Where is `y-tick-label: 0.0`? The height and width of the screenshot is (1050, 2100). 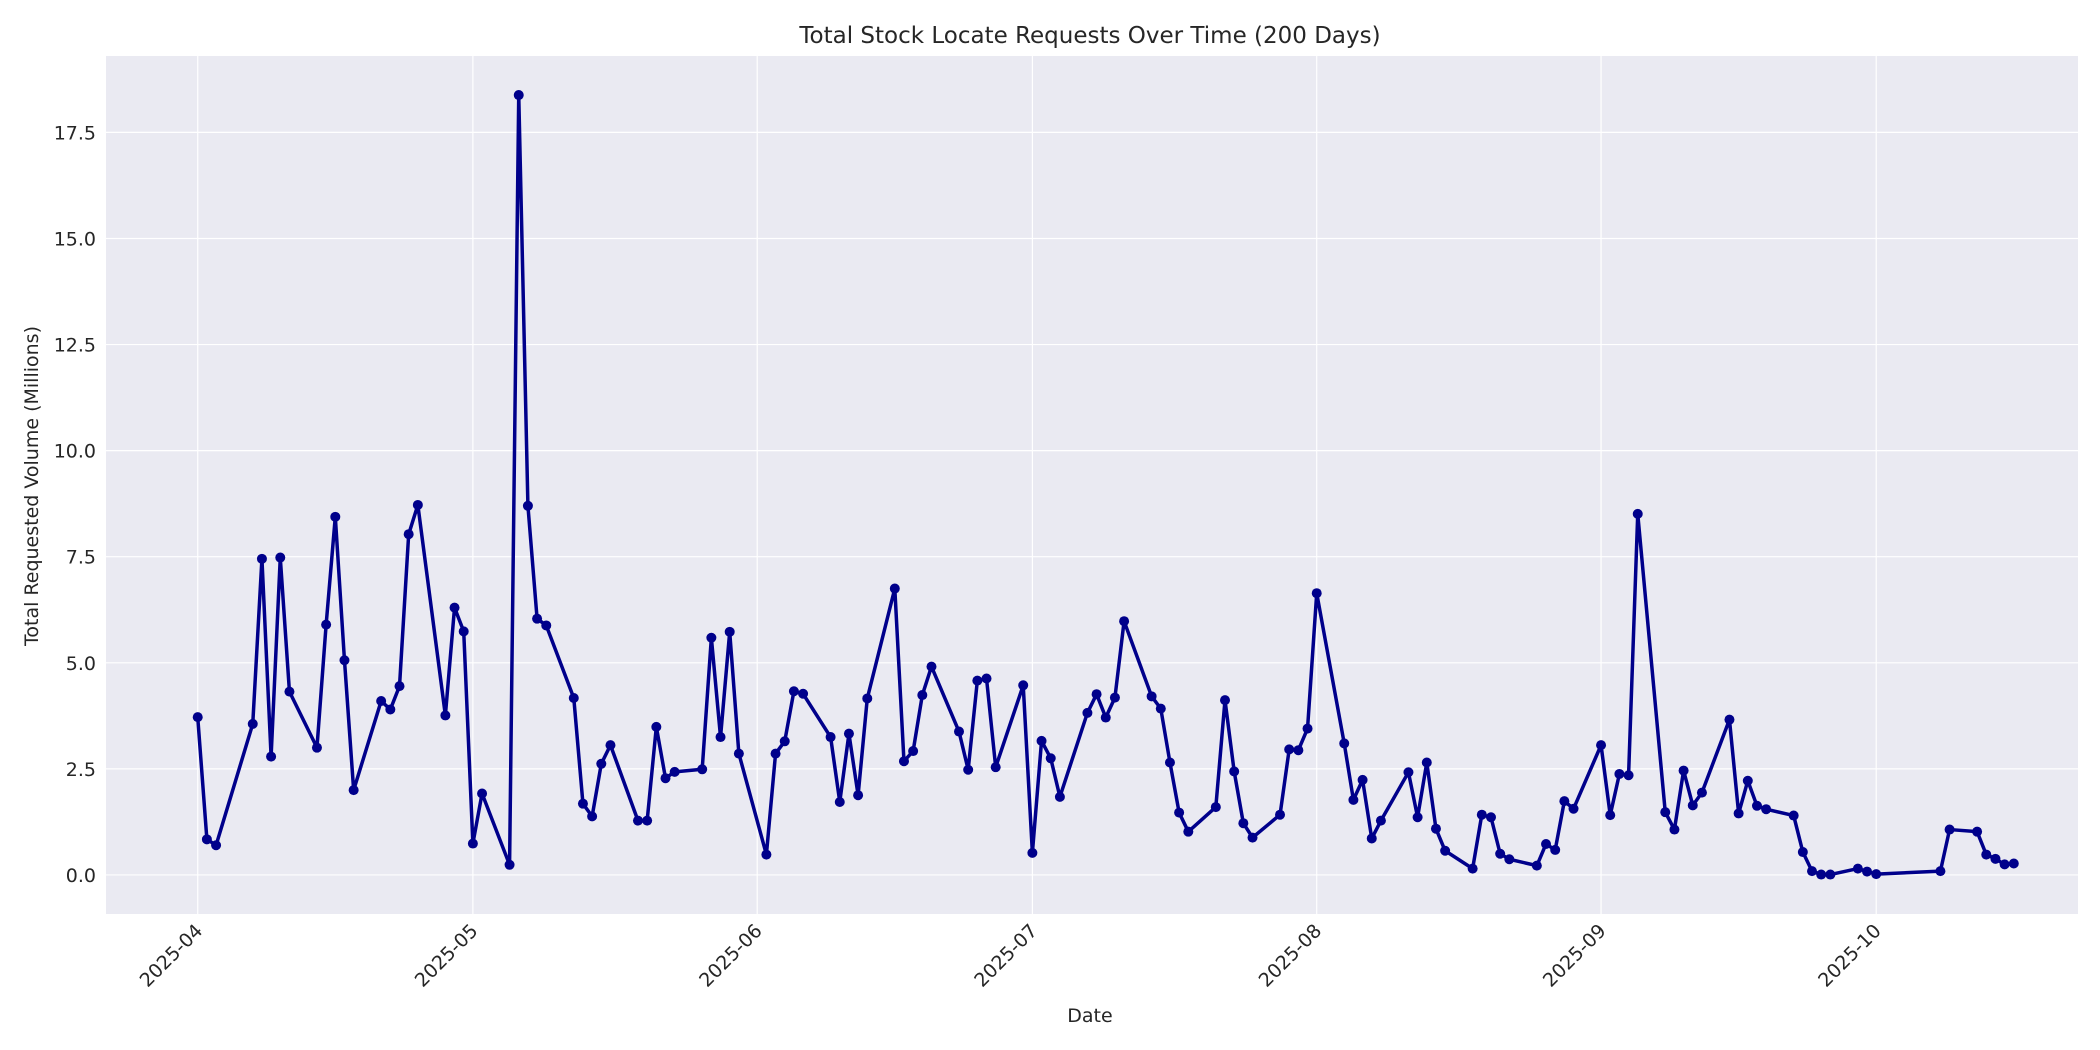
y-tick-label: 0.0 is located at coordinates (81, 876).